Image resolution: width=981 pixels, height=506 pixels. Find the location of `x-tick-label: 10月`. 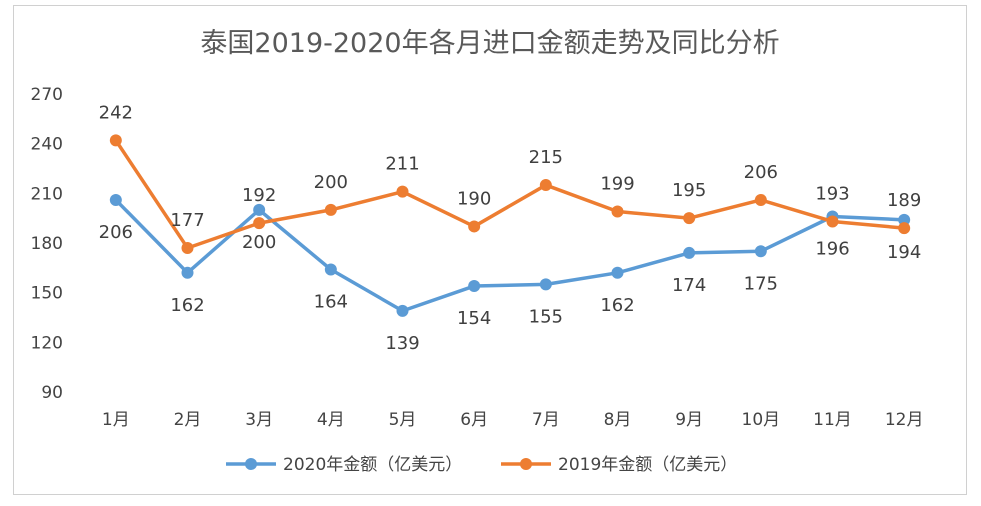

x-tick-label: 10月 is located at coordinates (761, 420).